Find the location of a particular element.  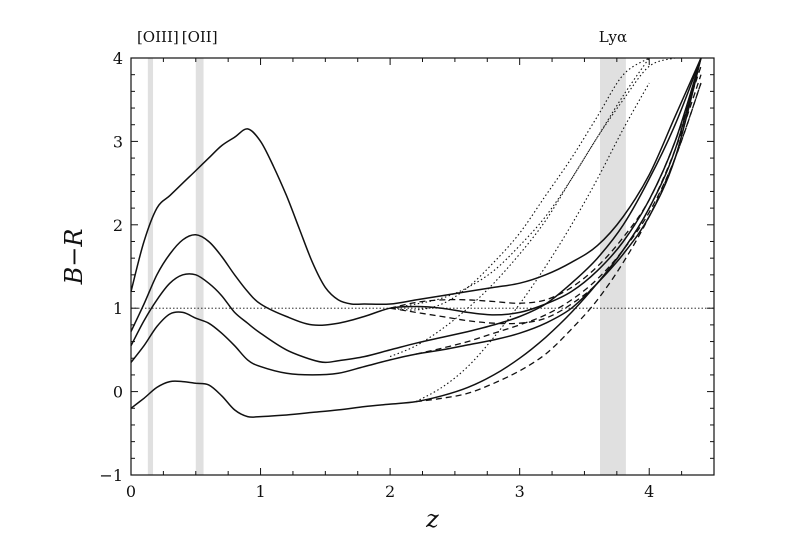

y-tick-label: −1 is located at coordinates (111, 475).